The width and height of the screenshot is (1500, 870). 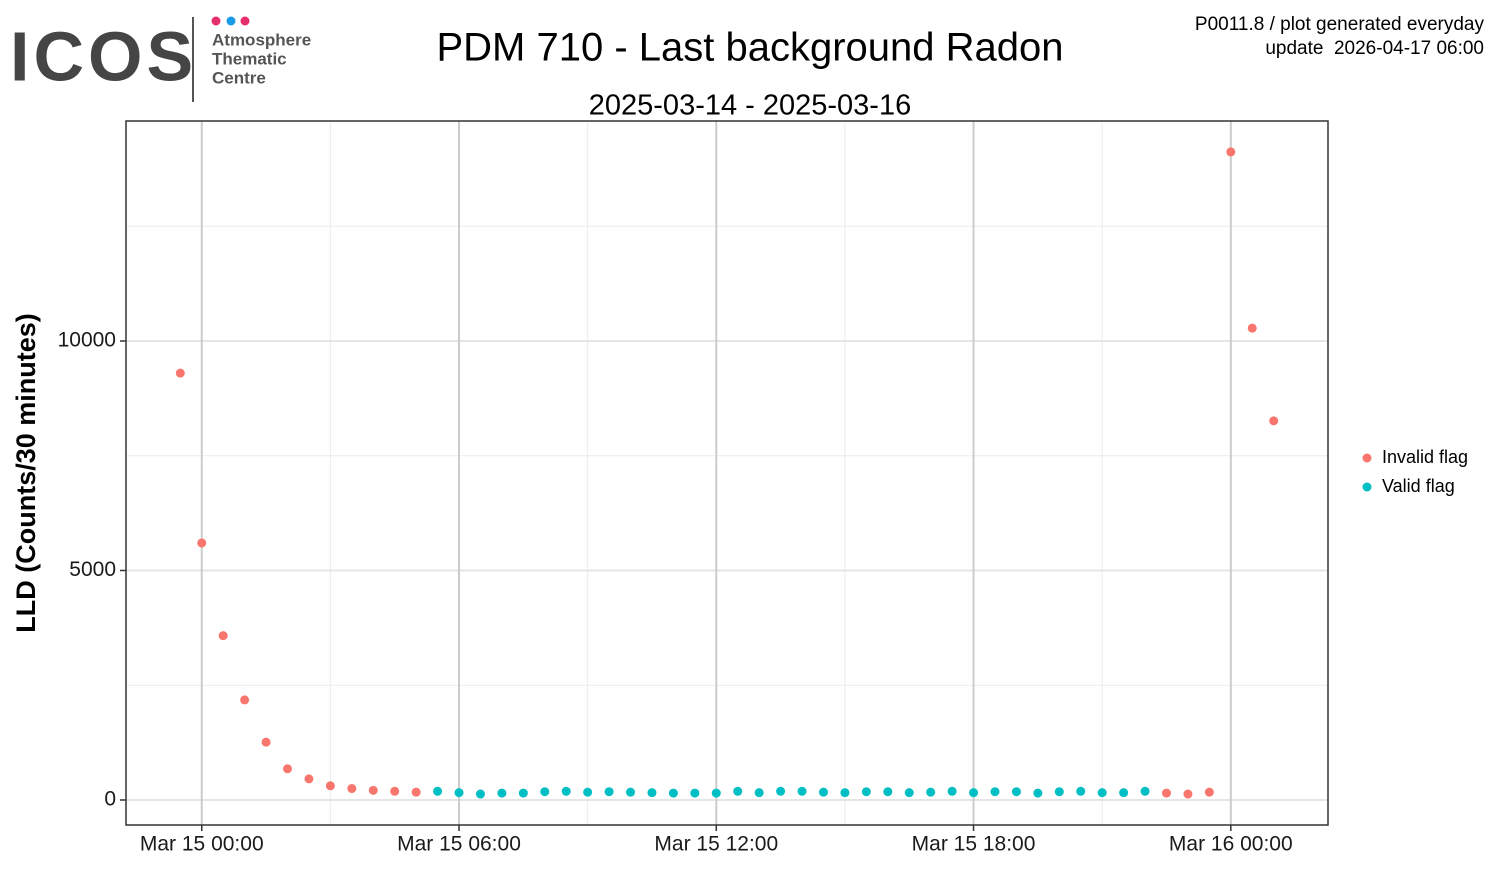 What do you see at coordinates (26, 473) in the screenshot?
I see `y-axis-label: LLD (Counts/30 minutes)` at bounding box center [26, 473].